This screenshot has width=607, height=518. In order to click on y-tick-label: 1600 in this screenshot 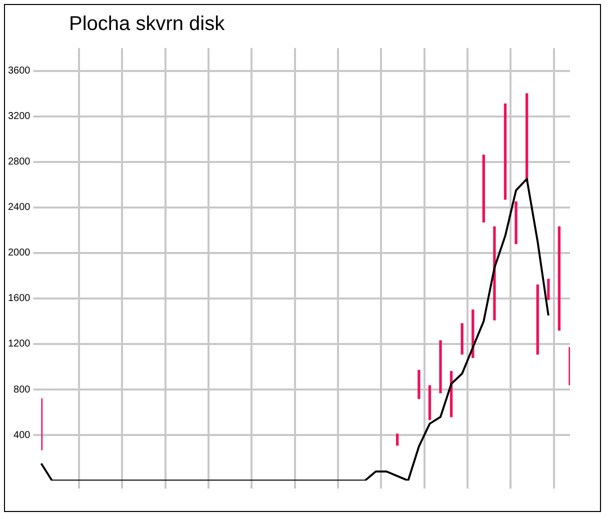, I will do `click(19, 298)`.